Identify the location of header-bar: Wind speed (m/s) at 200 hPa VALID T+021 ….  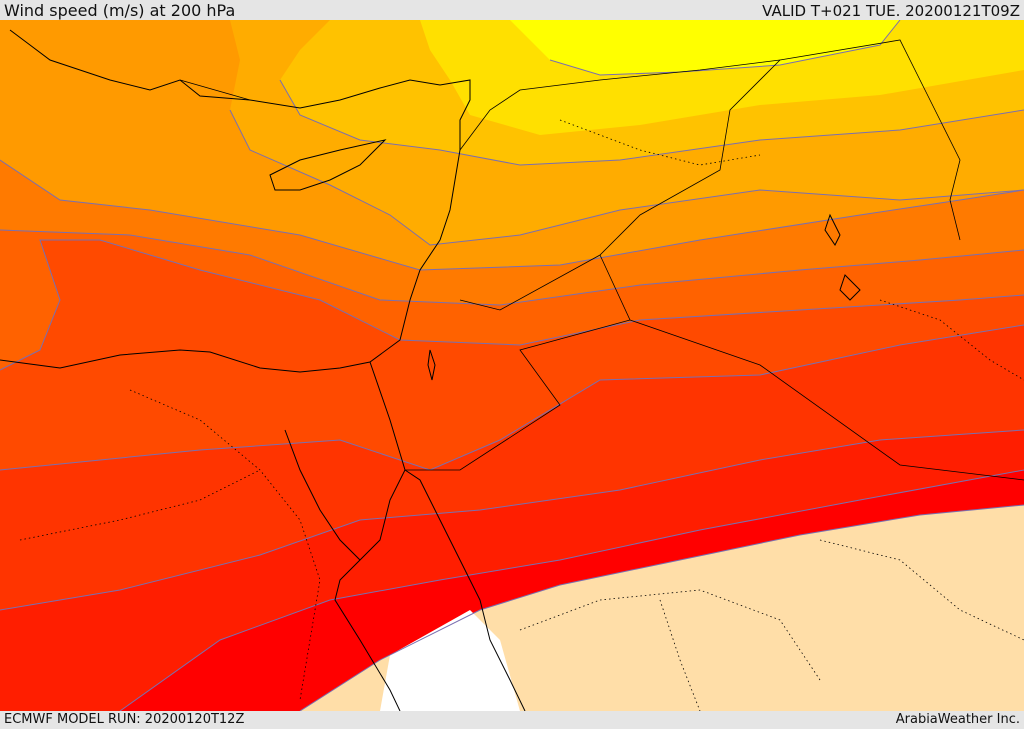
(512, 10).